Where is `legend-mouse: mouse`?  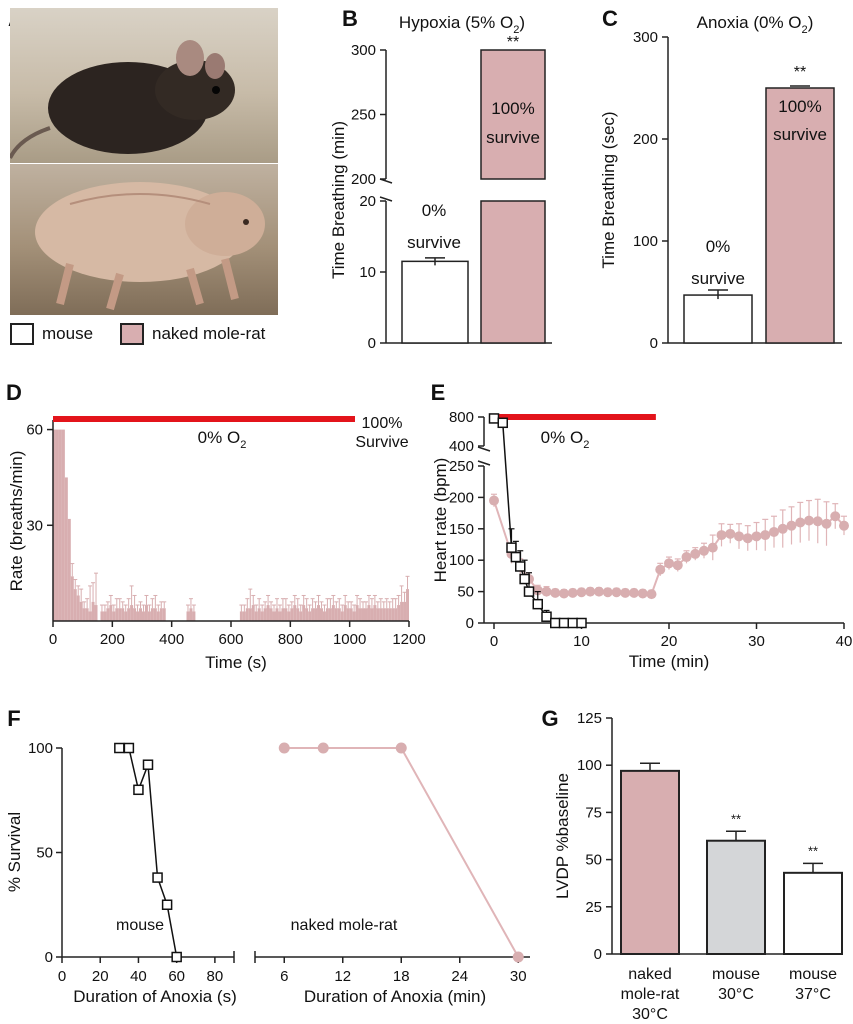 legend-mouse: mouse is located at coordinates (51, 334).